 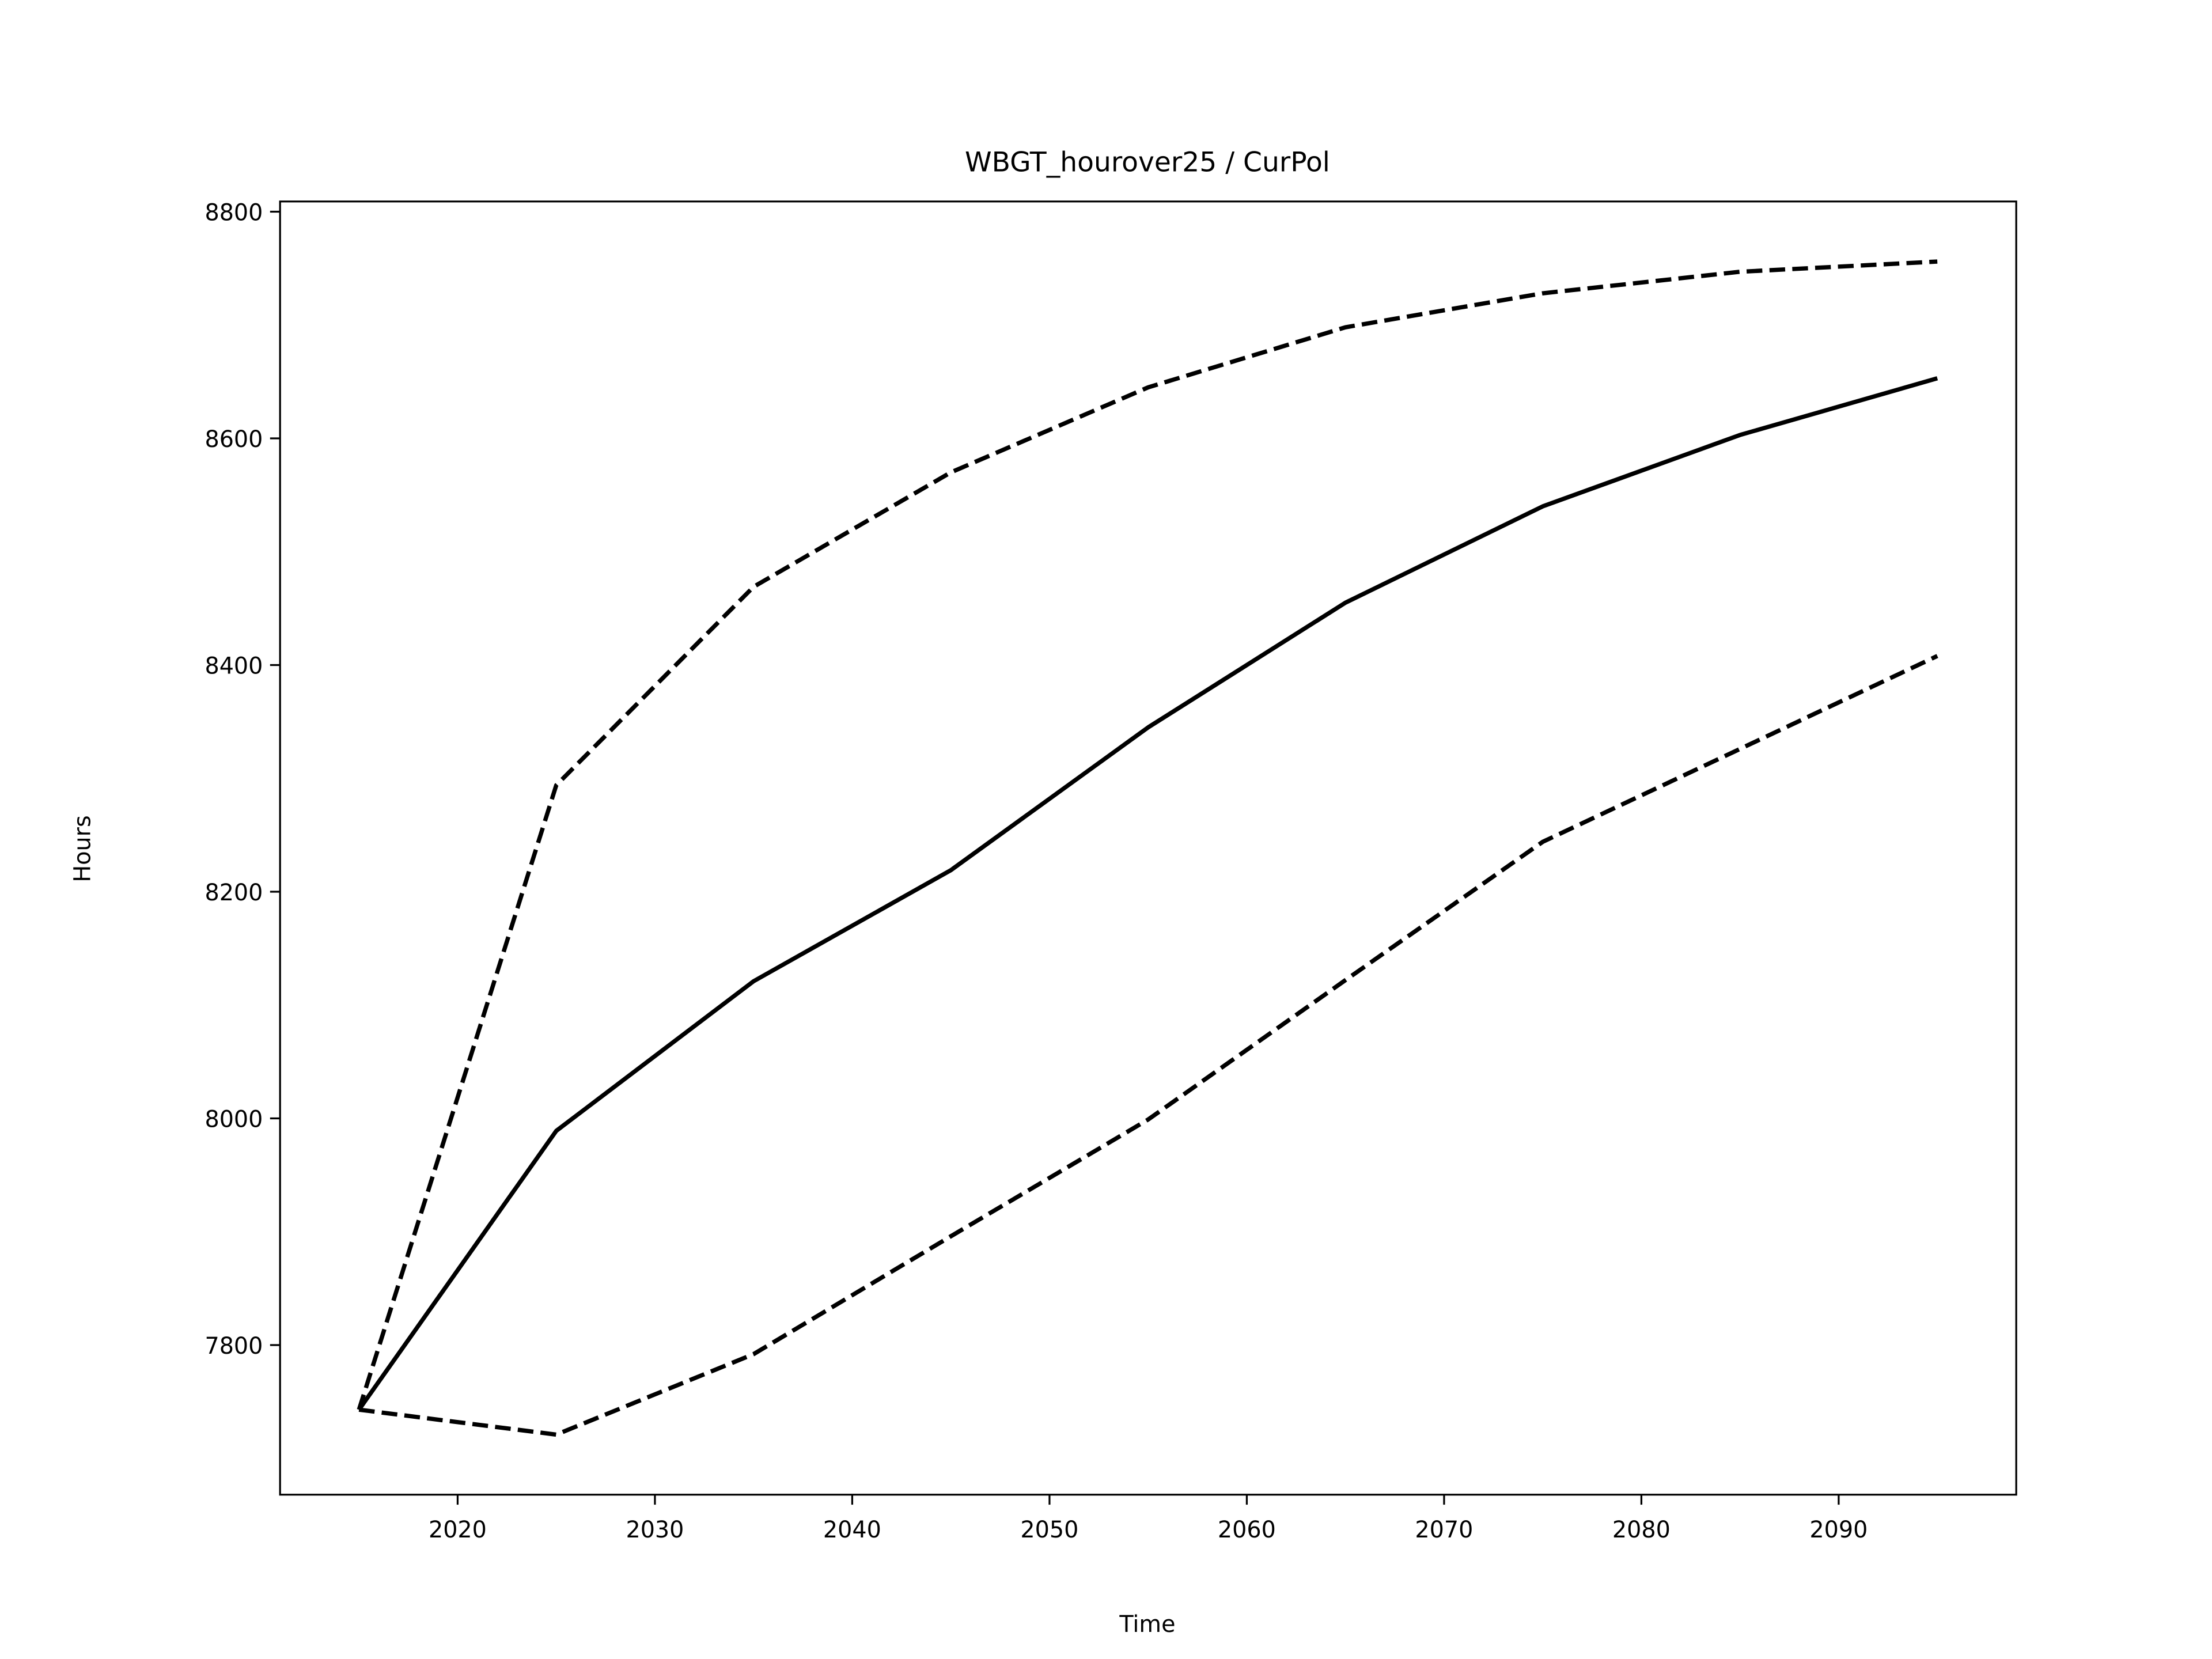 I want to click on x-tick-label: 2060, so click(x=1247, y=1530).